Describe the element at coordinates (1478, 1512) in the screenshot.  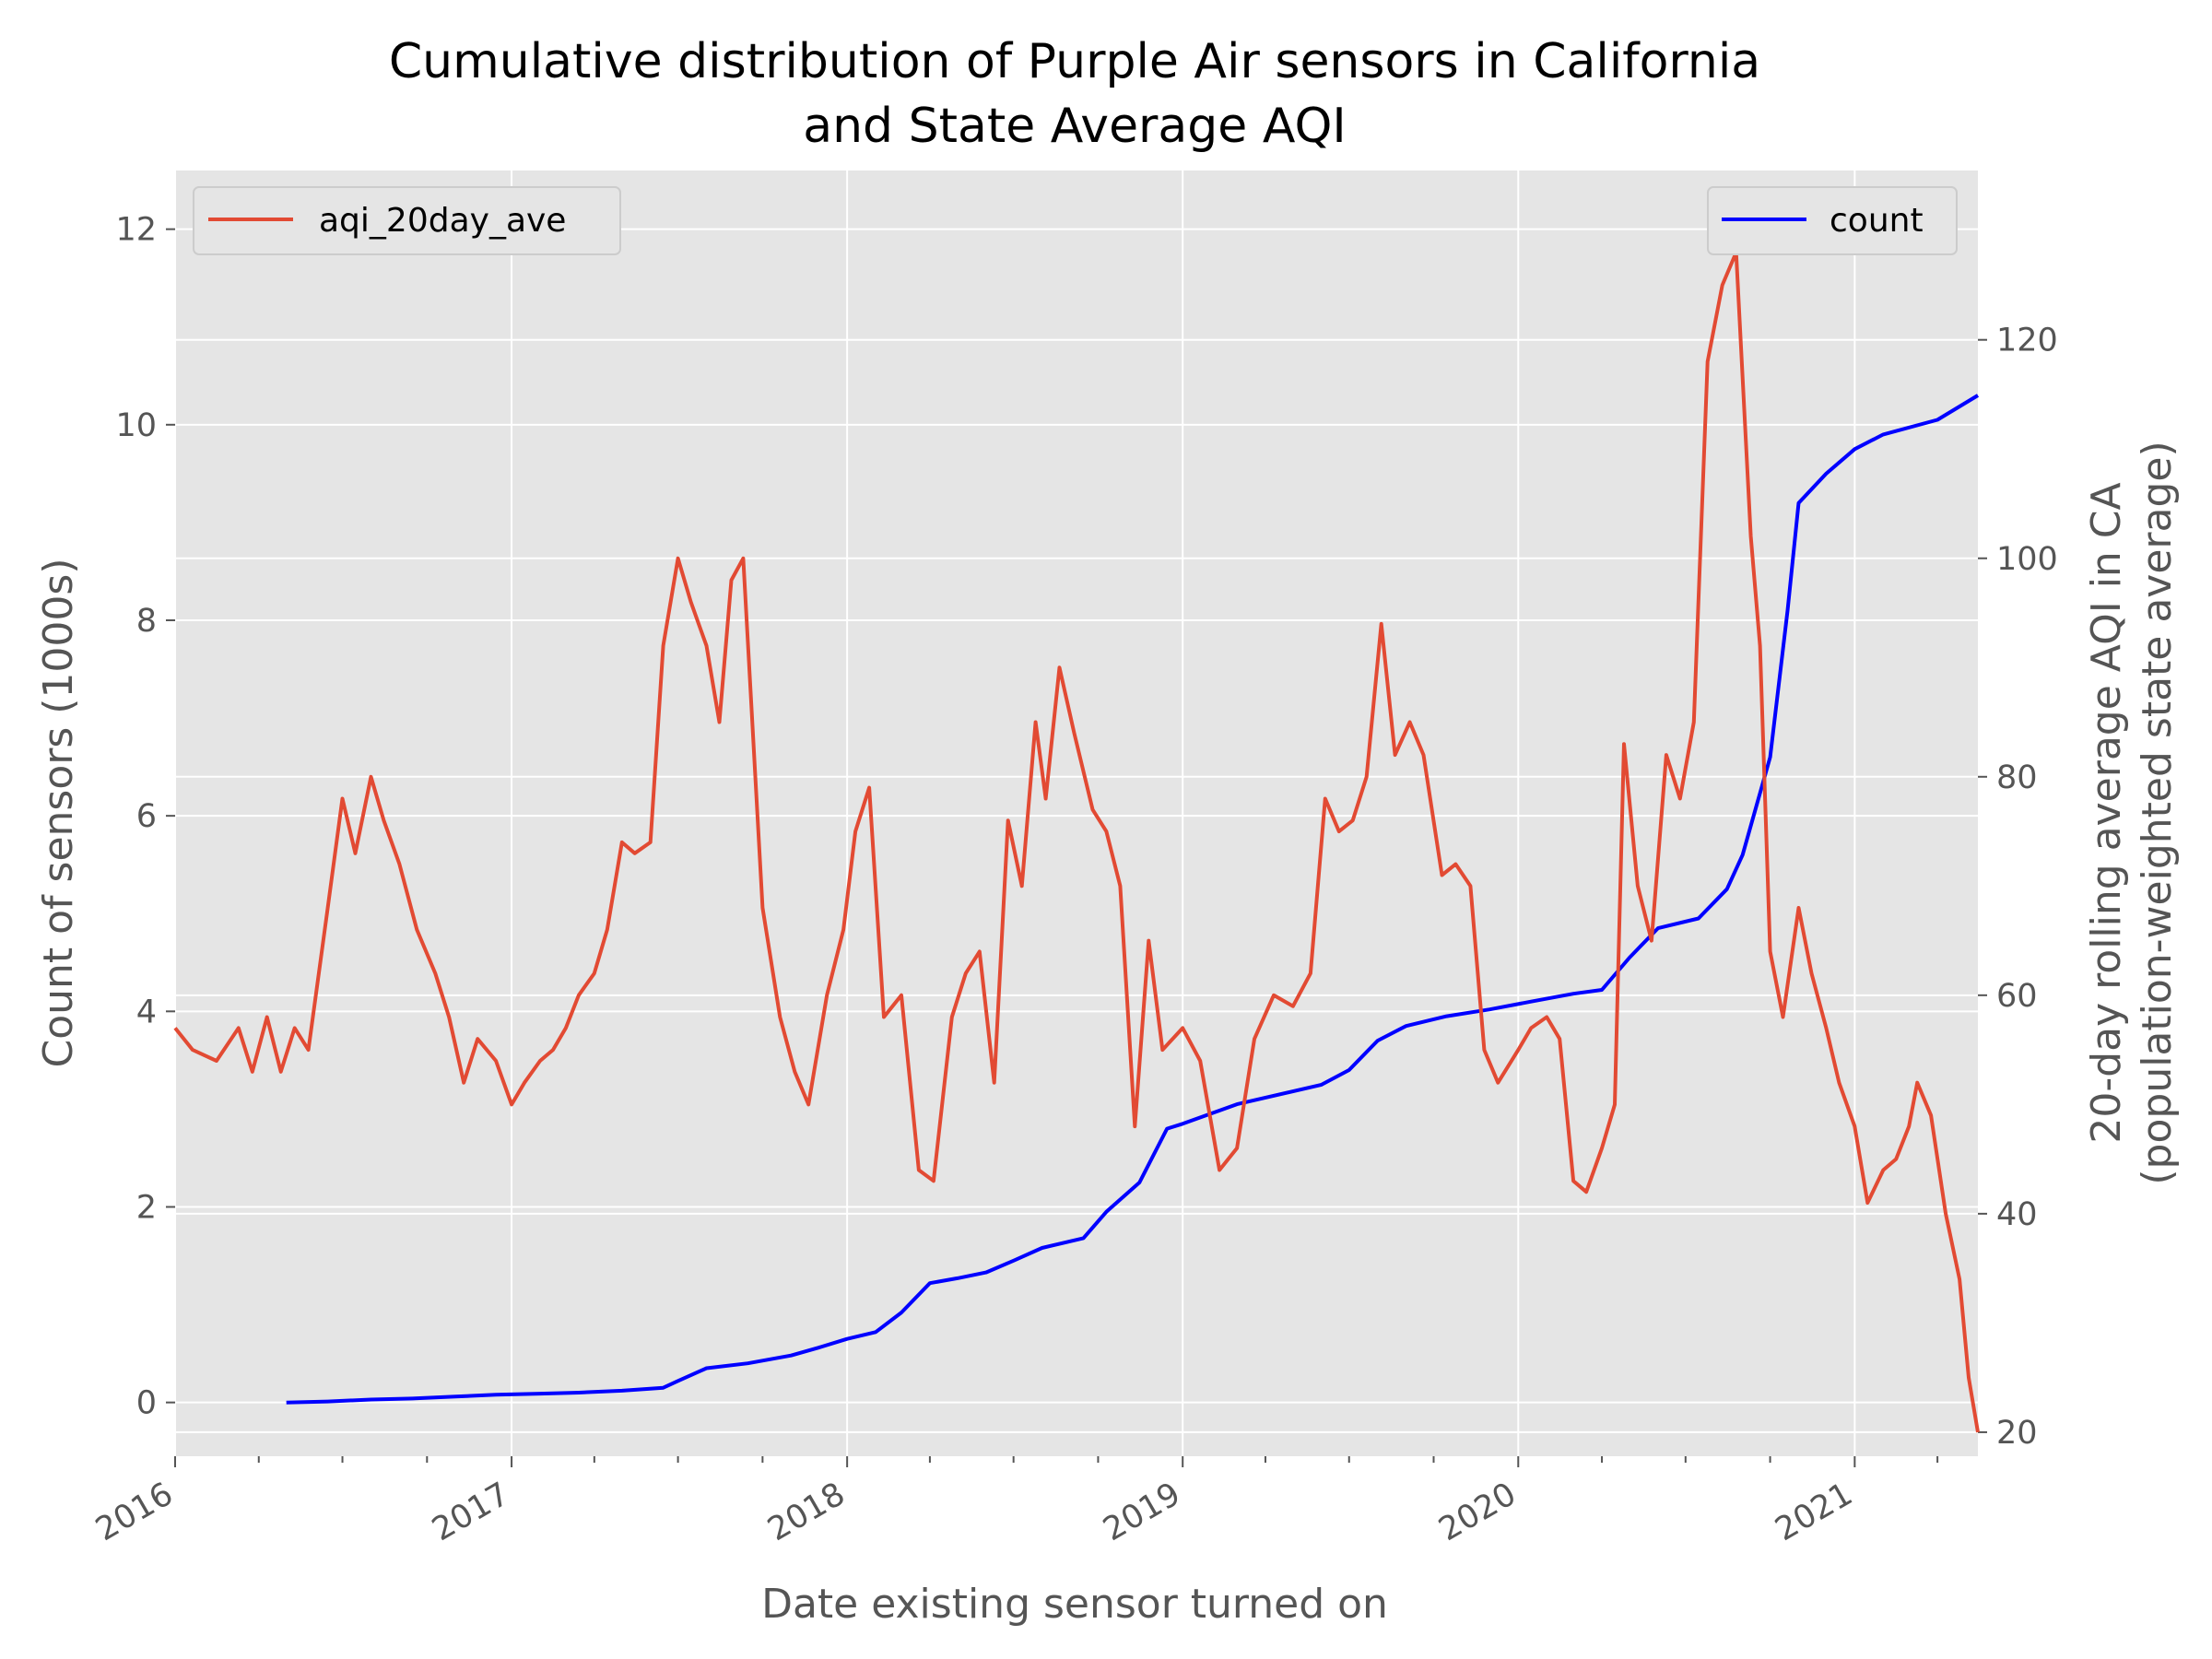
I see `x-tick-label-4: 2020` at that location.